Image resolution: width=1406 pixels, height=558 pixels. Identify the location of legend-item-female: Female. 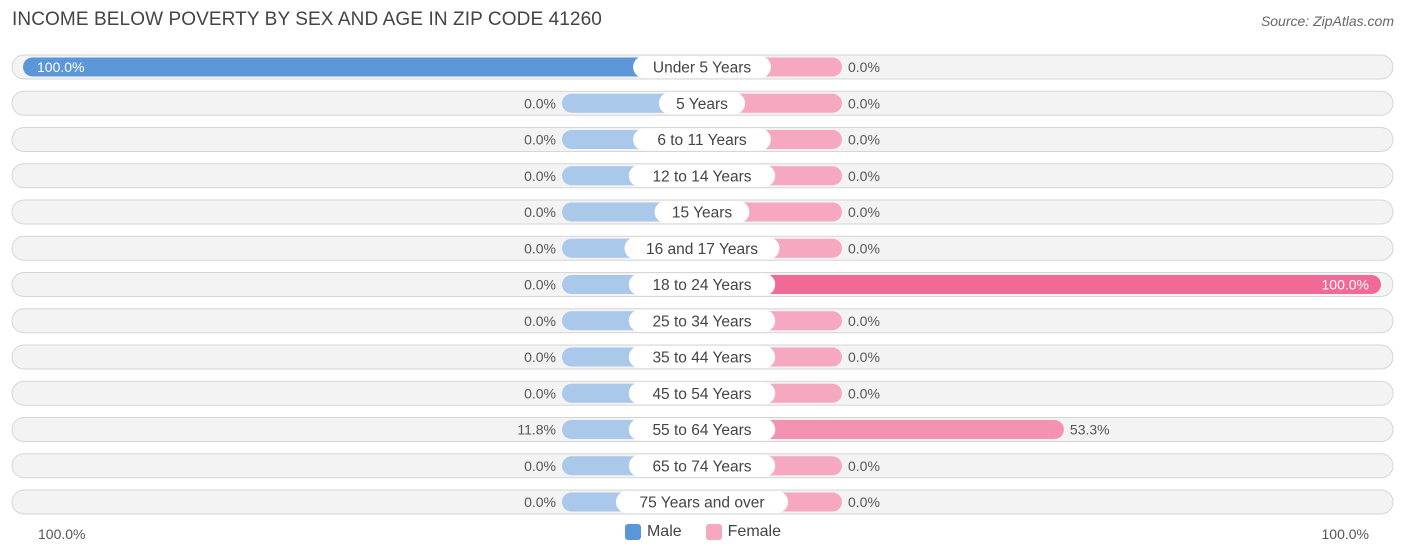
(743, 532).